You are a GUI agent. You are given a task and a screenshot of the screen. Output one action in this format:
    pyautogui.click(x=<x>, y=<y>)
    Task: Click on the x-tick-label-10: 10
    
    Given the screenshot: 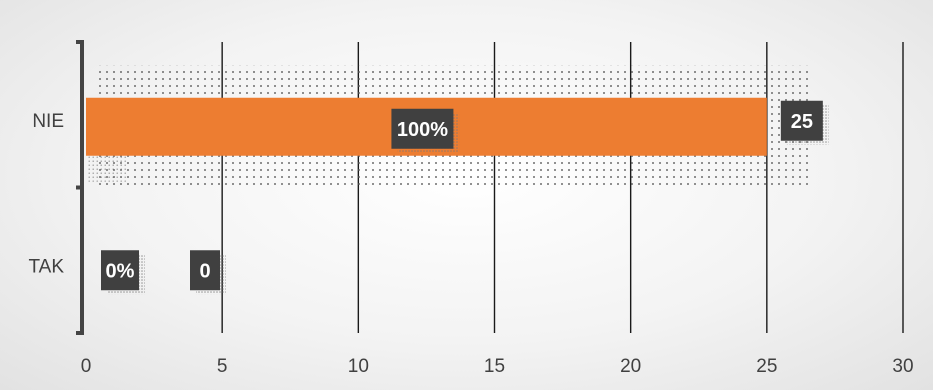 What is the action you would take?
    pyautogui.click(x=358, y=366)
    